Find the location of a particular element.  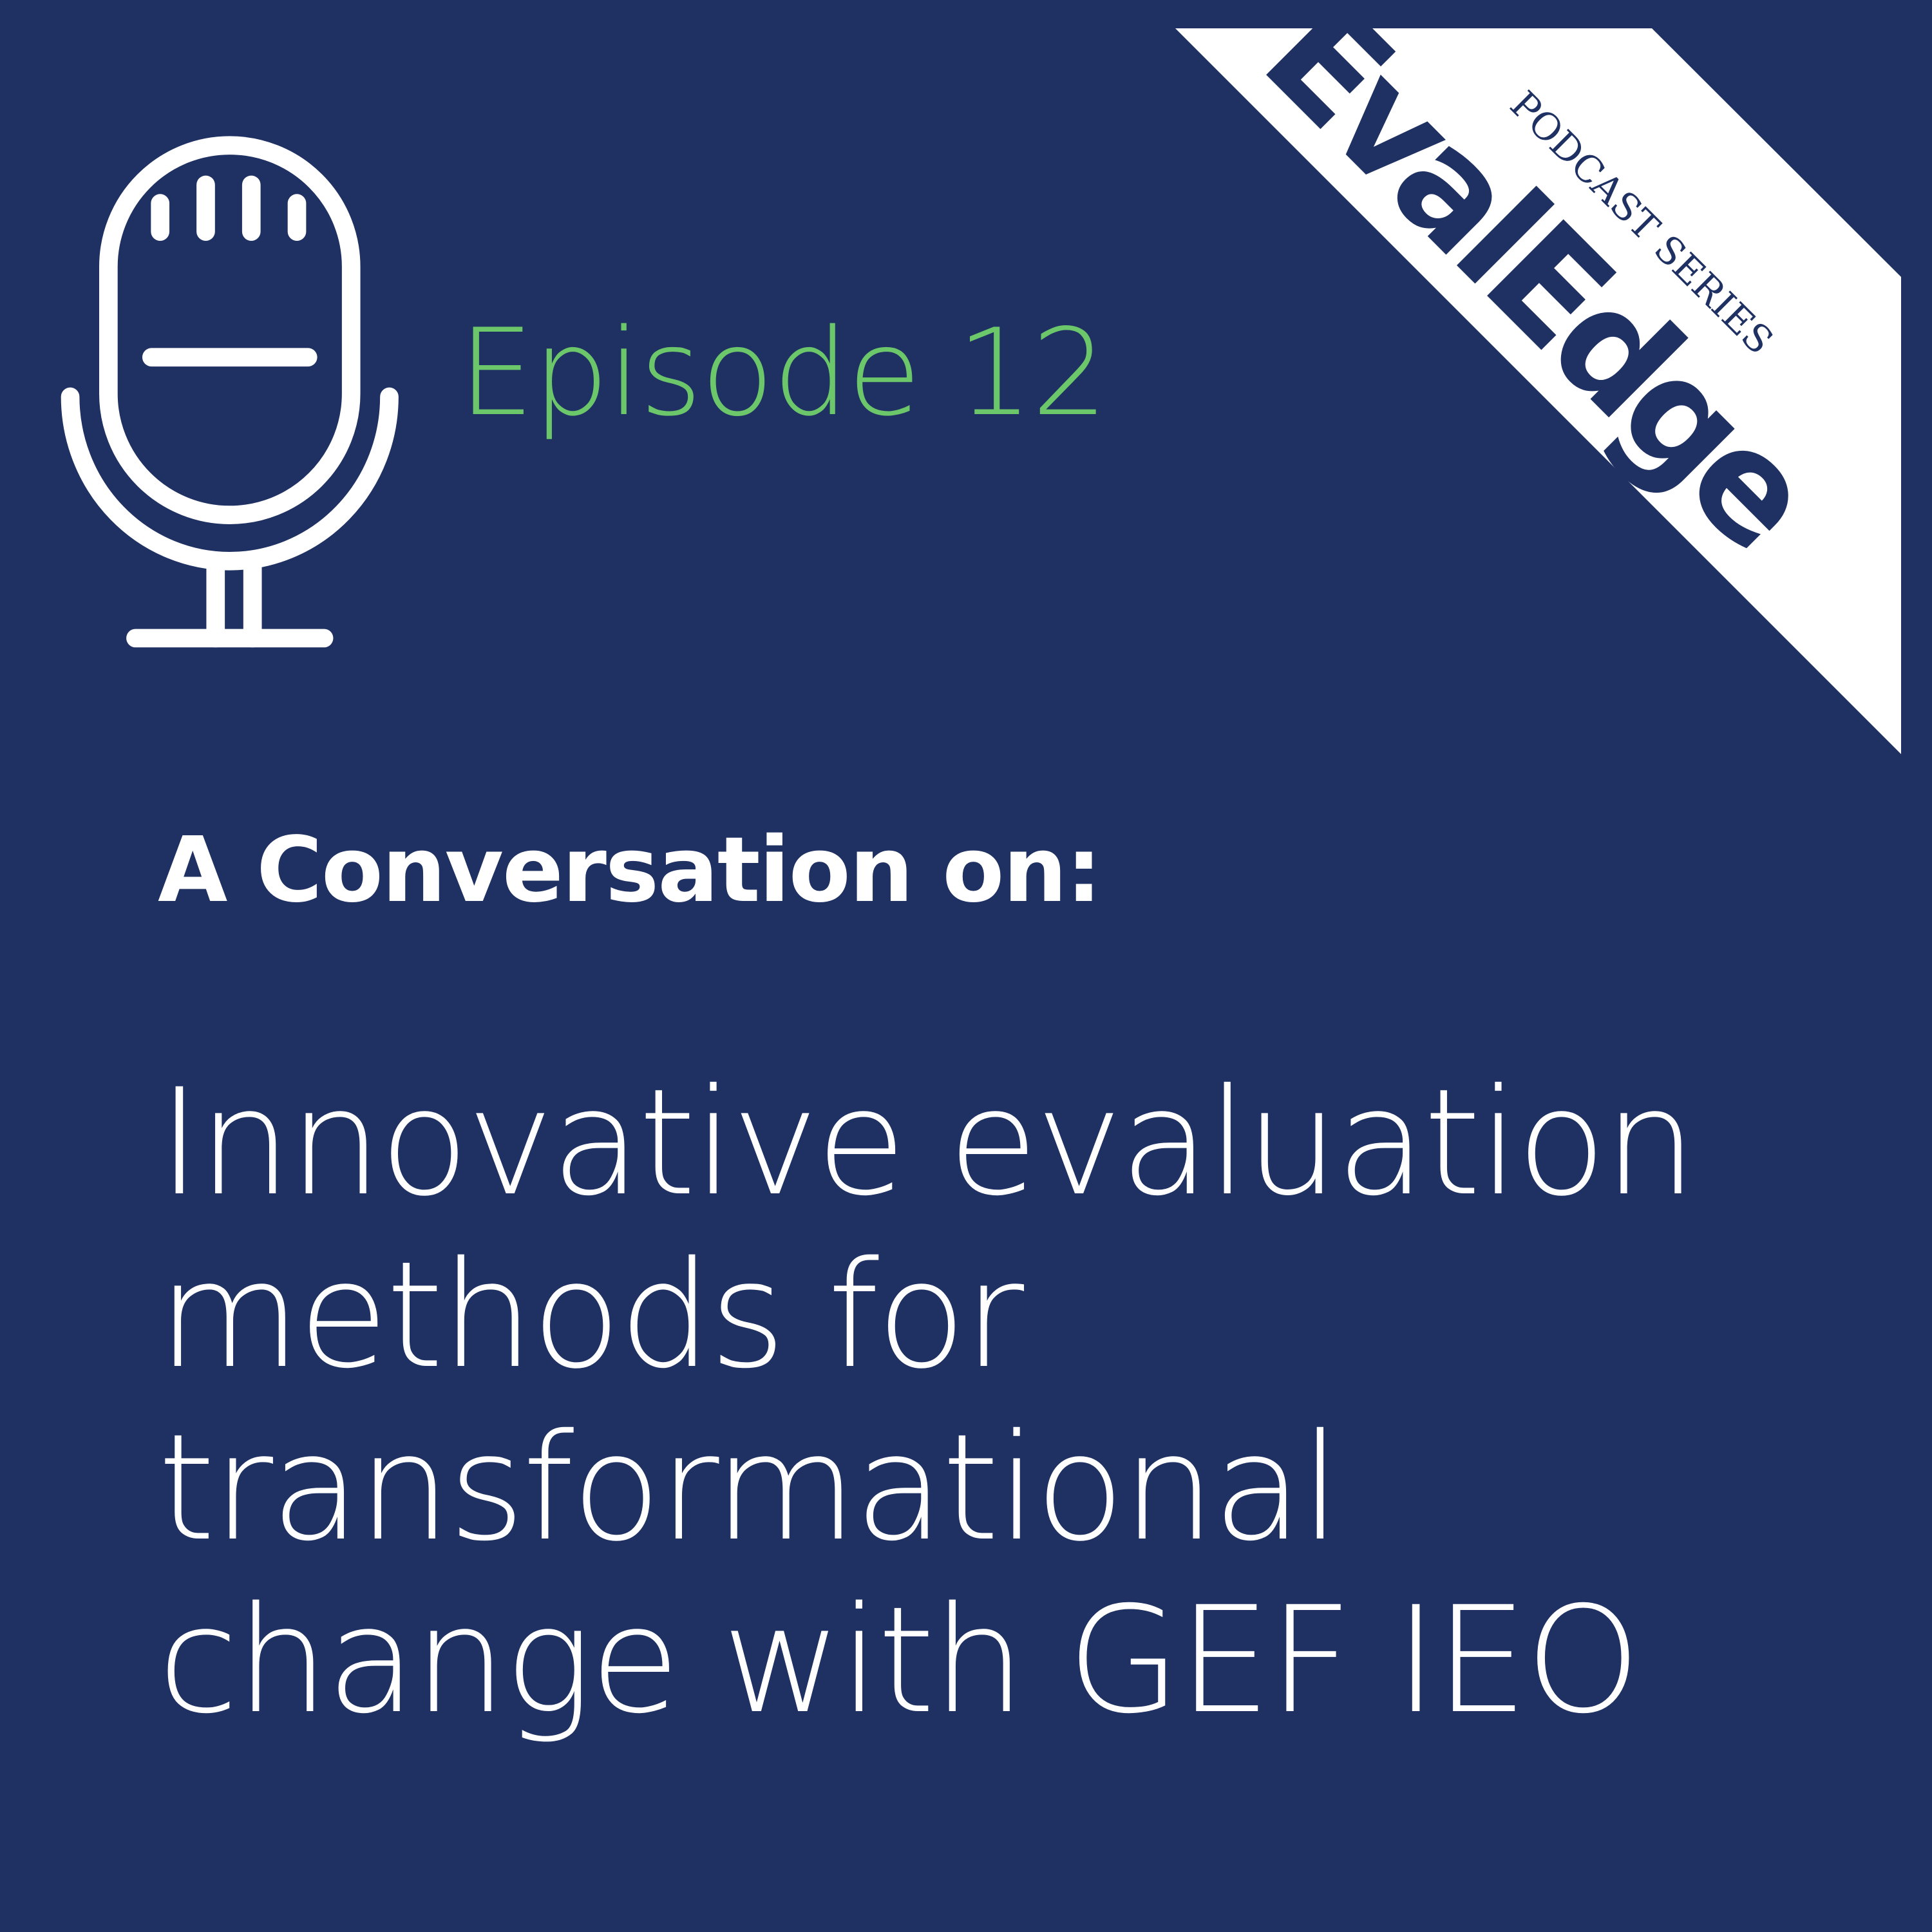

lead-heading: A Conversation on: is located at coordinates (630, 871).